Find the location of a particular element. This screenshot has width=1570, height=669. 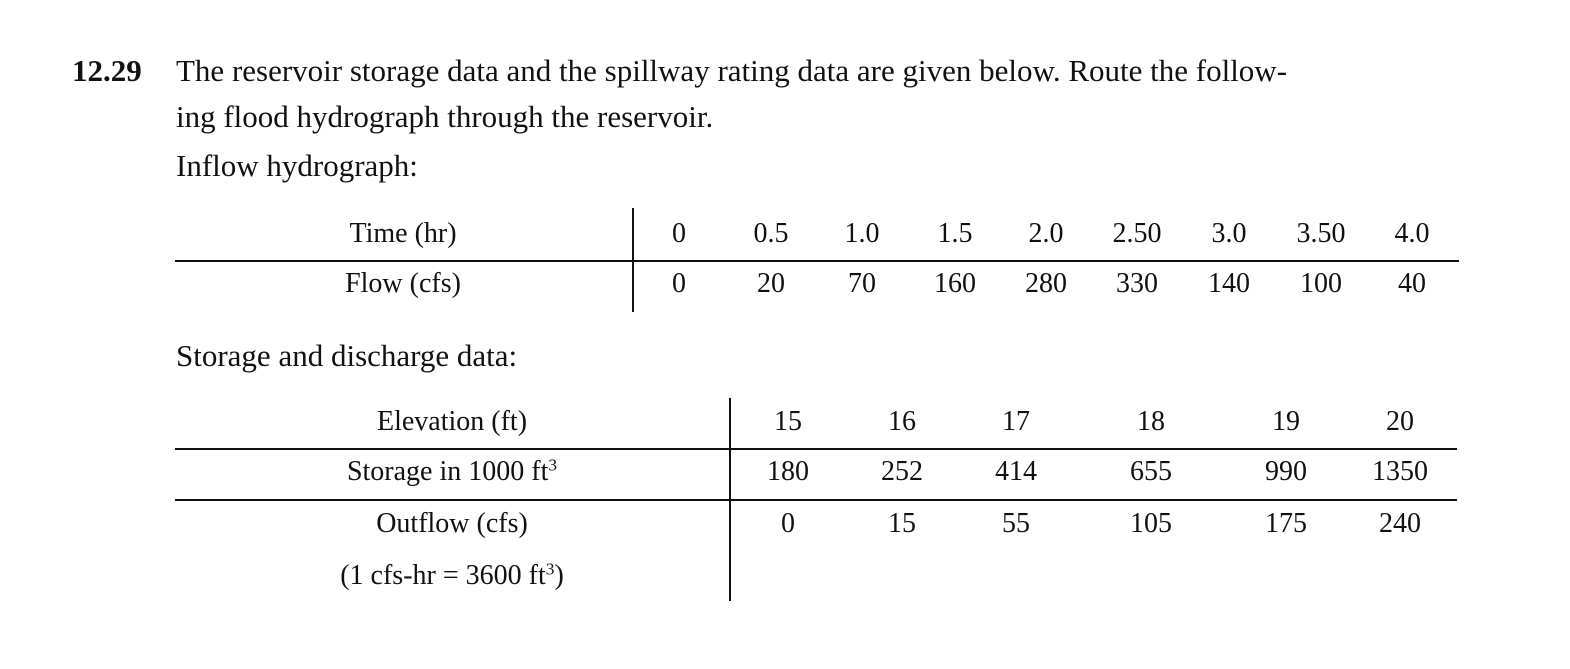

outflow-value: 175 is located at coordinates (1286, 523).